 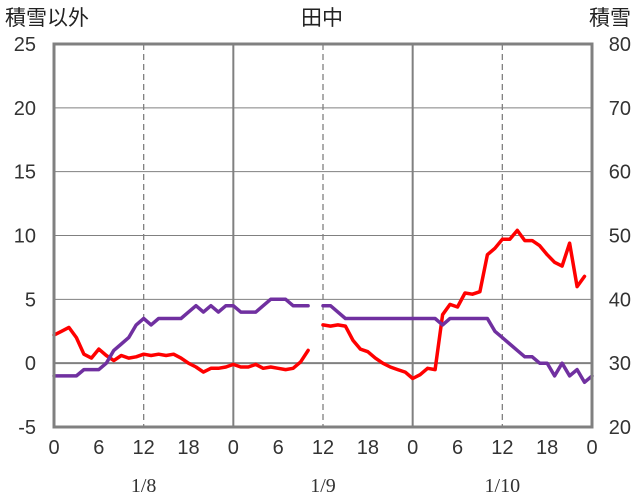 I want to click on date-label: 1/9, so click(x=323, y=486).